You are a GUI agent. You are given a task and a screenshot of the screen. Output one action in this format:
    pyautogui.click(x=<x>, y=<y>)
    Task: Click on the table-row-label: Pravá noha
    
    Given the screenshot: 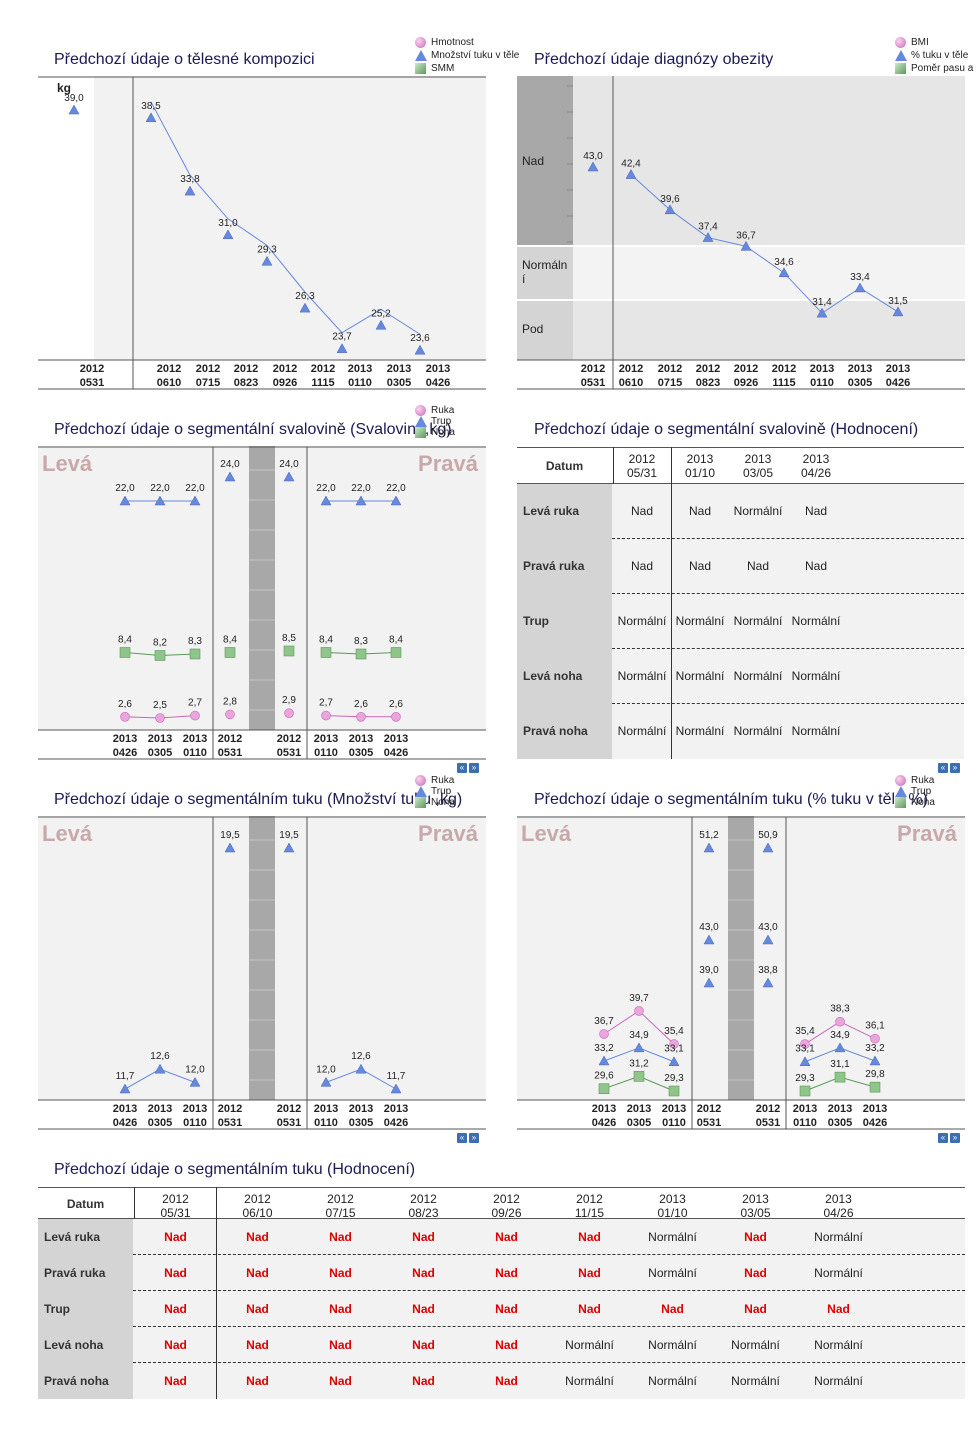 What is the action you would take?
    pyautogui.click(x=85, y=1381)
    